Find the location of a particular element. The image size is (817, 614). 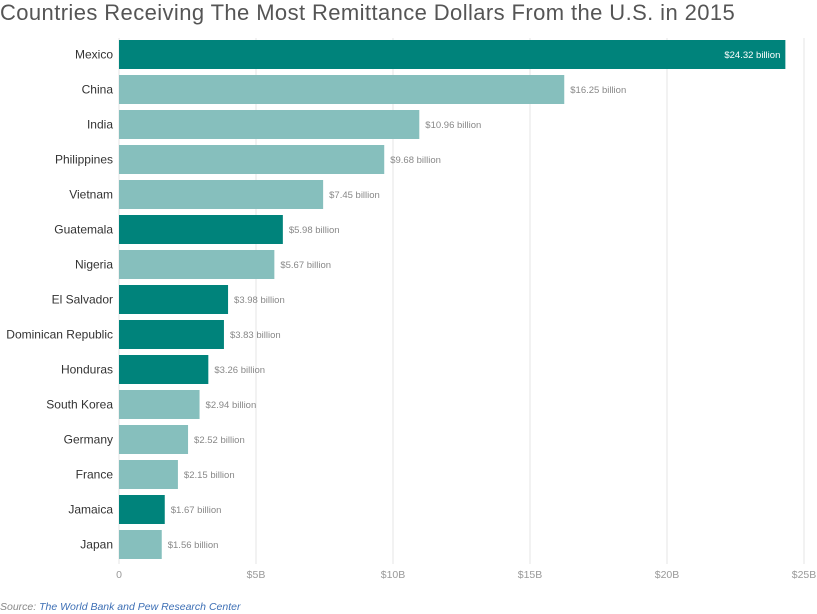

data-label: $9.68 billion is located at coordinates (415, 160).